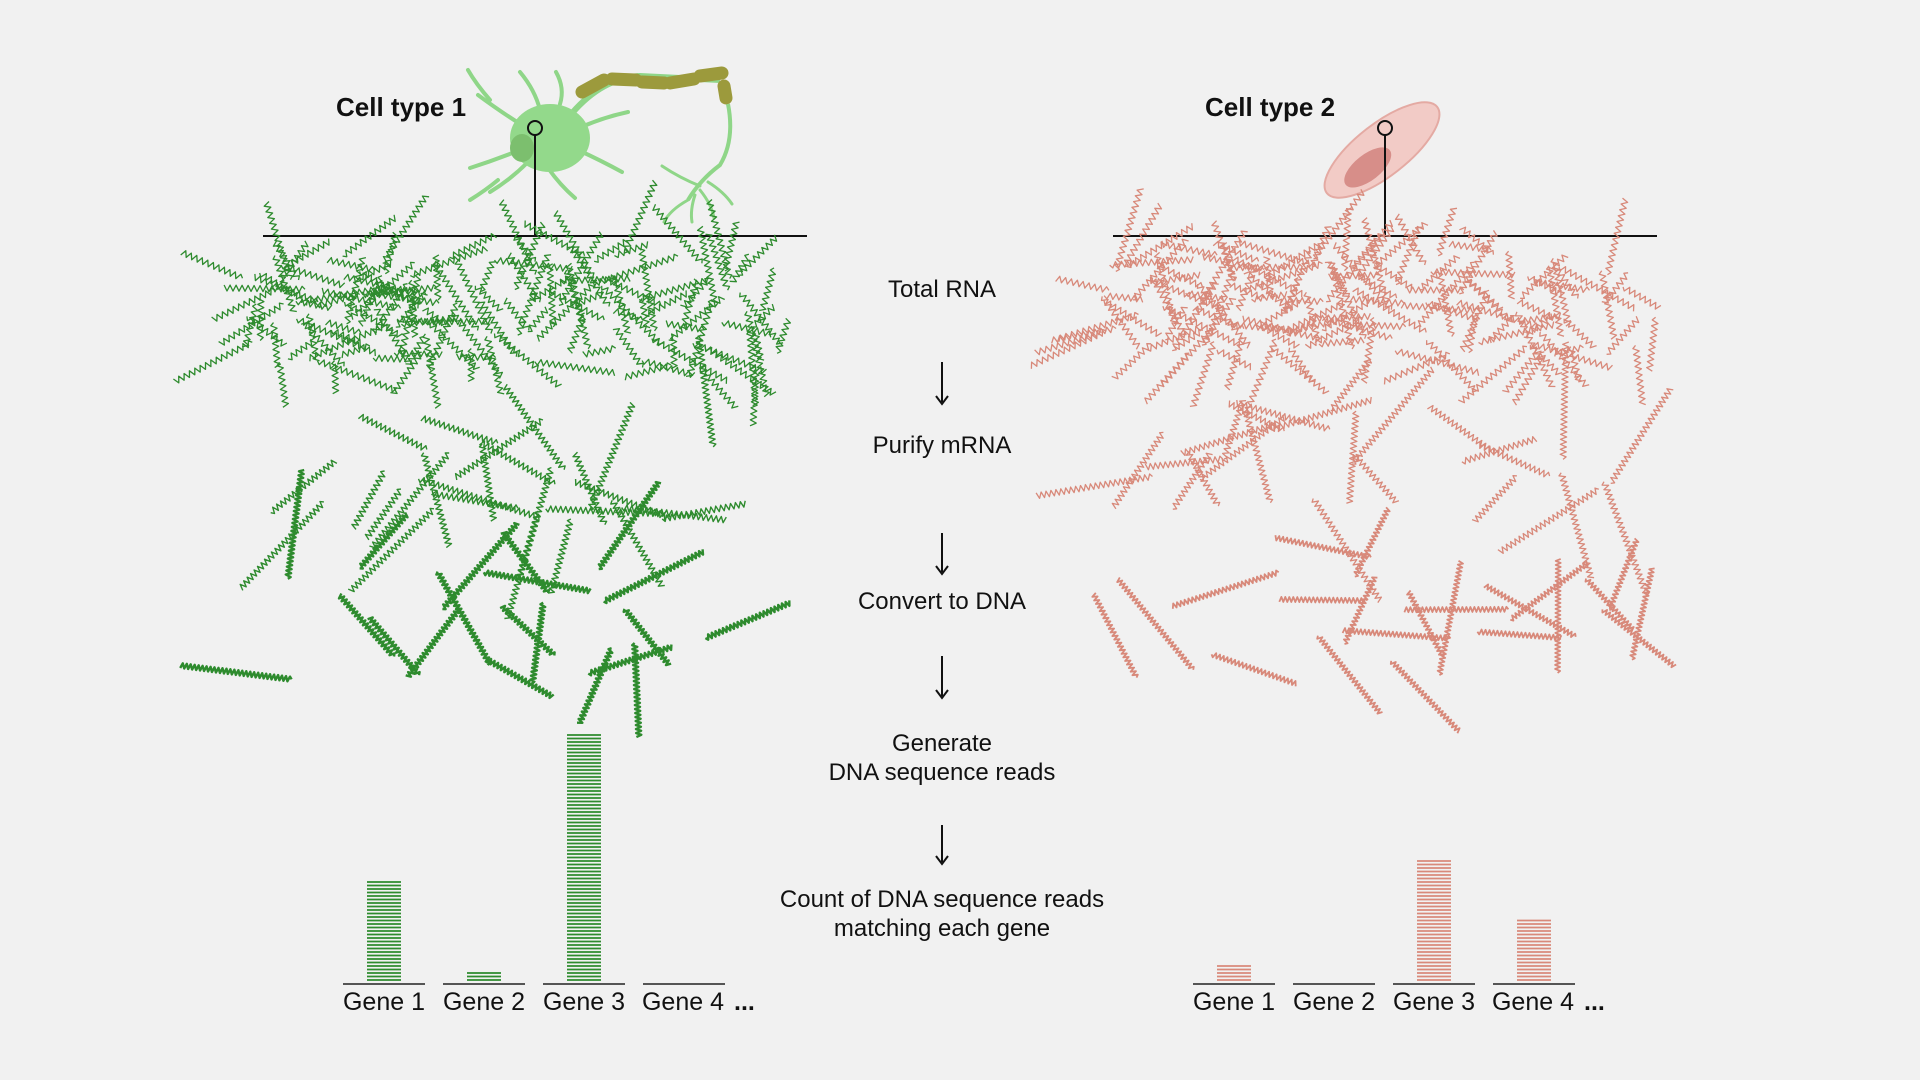 This screenshot has width=1920, height=1080. Describe the element at coordinates (583, 1002) in the screenshot. I see `cell1-gene-3-label: Gene 3` at that location.